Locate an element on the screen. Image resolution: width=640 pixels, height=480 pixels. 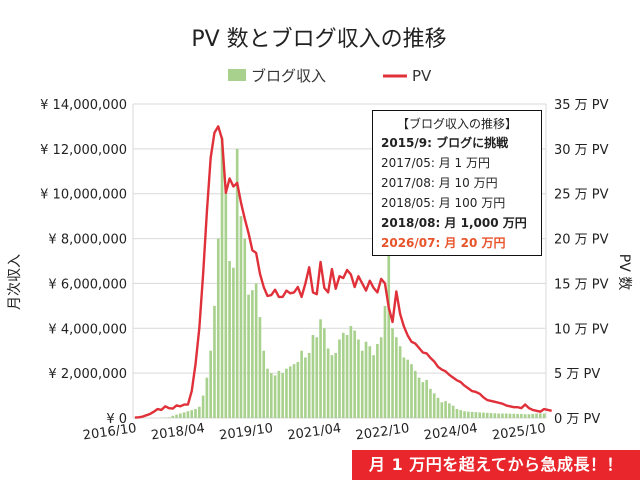
right-tick-label: 0 万 PV is located at coordinates (577, 419).